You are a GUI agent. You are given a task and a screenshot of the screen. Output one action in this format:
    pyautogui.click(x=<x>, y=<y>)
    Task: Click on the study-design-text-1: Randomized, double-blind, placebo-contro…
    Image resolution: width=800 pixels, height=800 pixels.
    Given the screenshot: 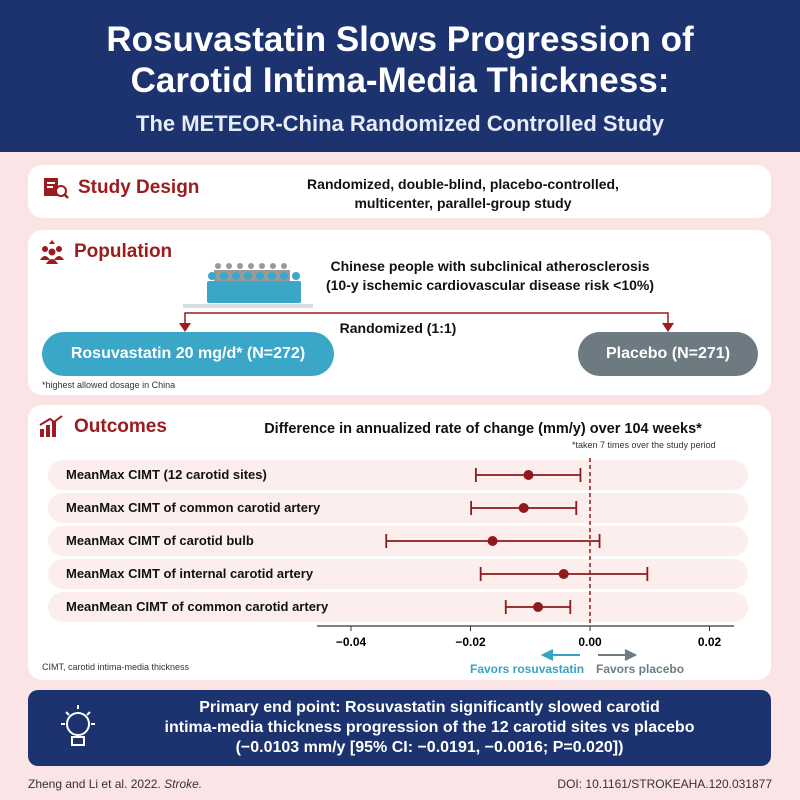 What is the action you would take?
    pyautogui.click(x=463, y=184)
    